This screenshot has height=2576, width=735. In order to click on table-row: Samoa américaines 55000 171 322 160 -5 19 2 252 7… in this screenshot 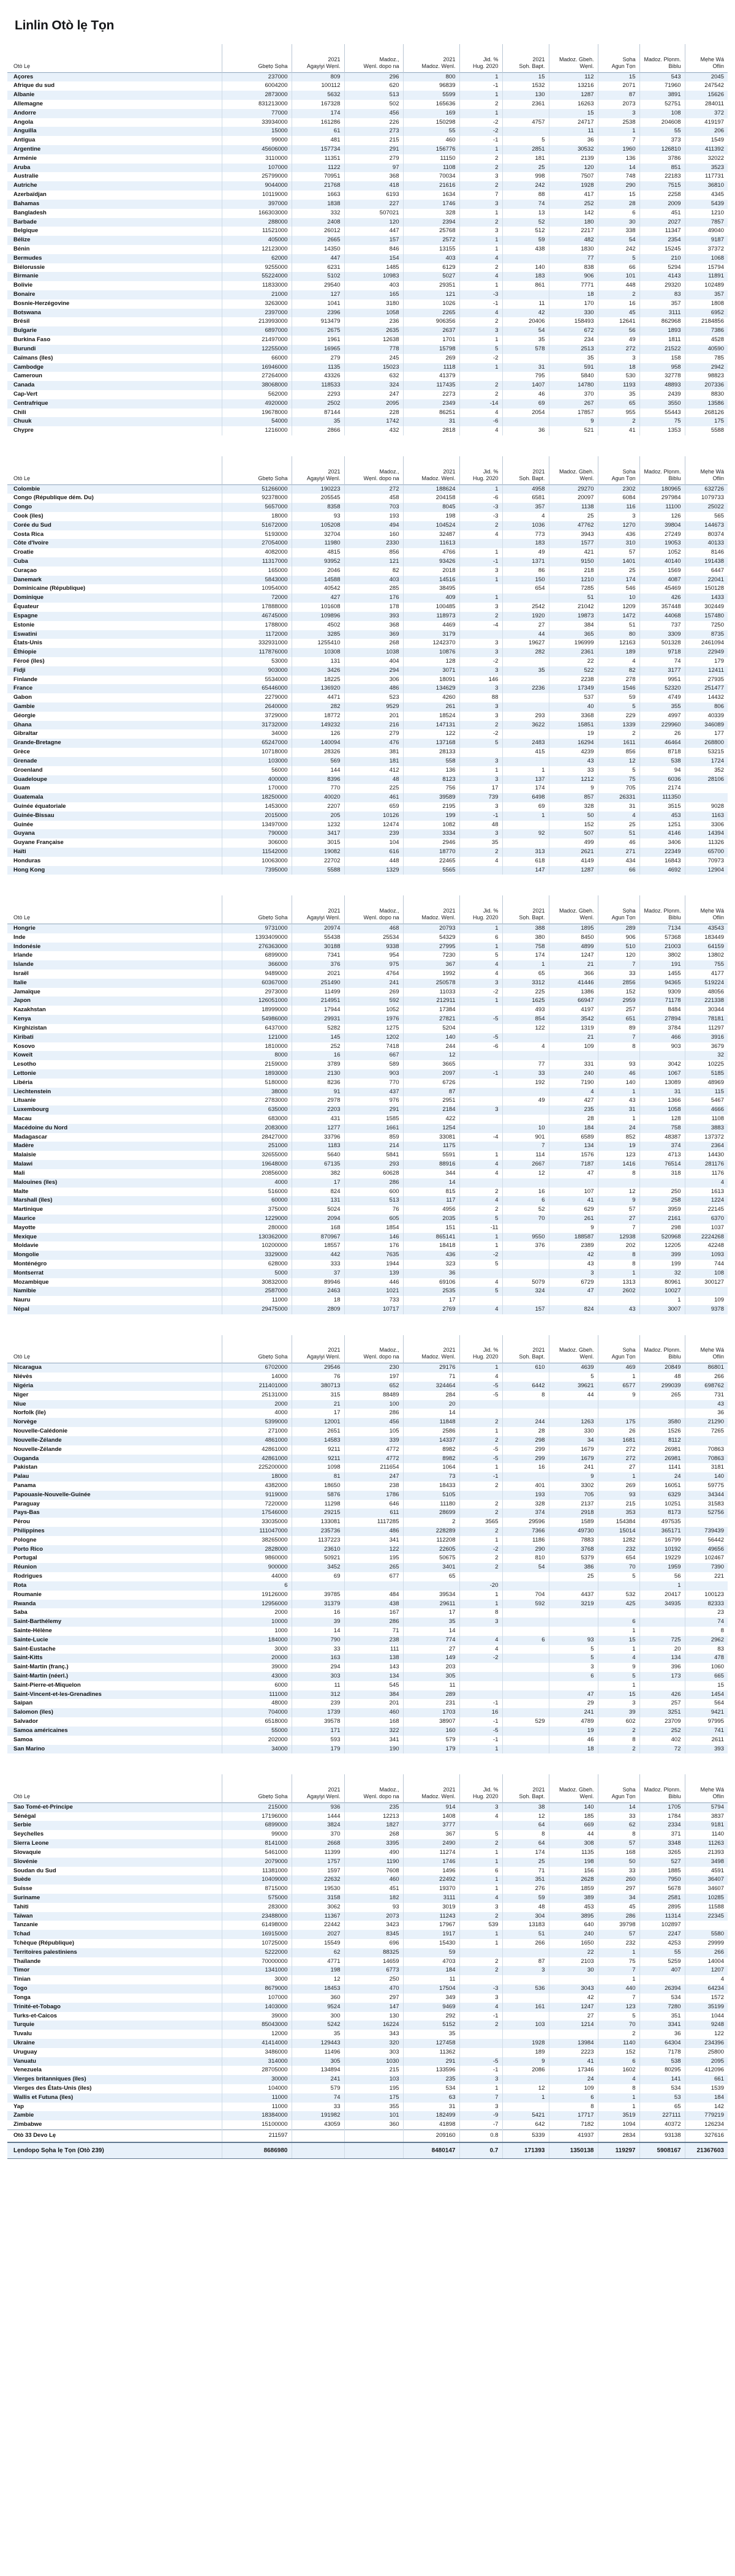, I will do `click(367, 1731)`.